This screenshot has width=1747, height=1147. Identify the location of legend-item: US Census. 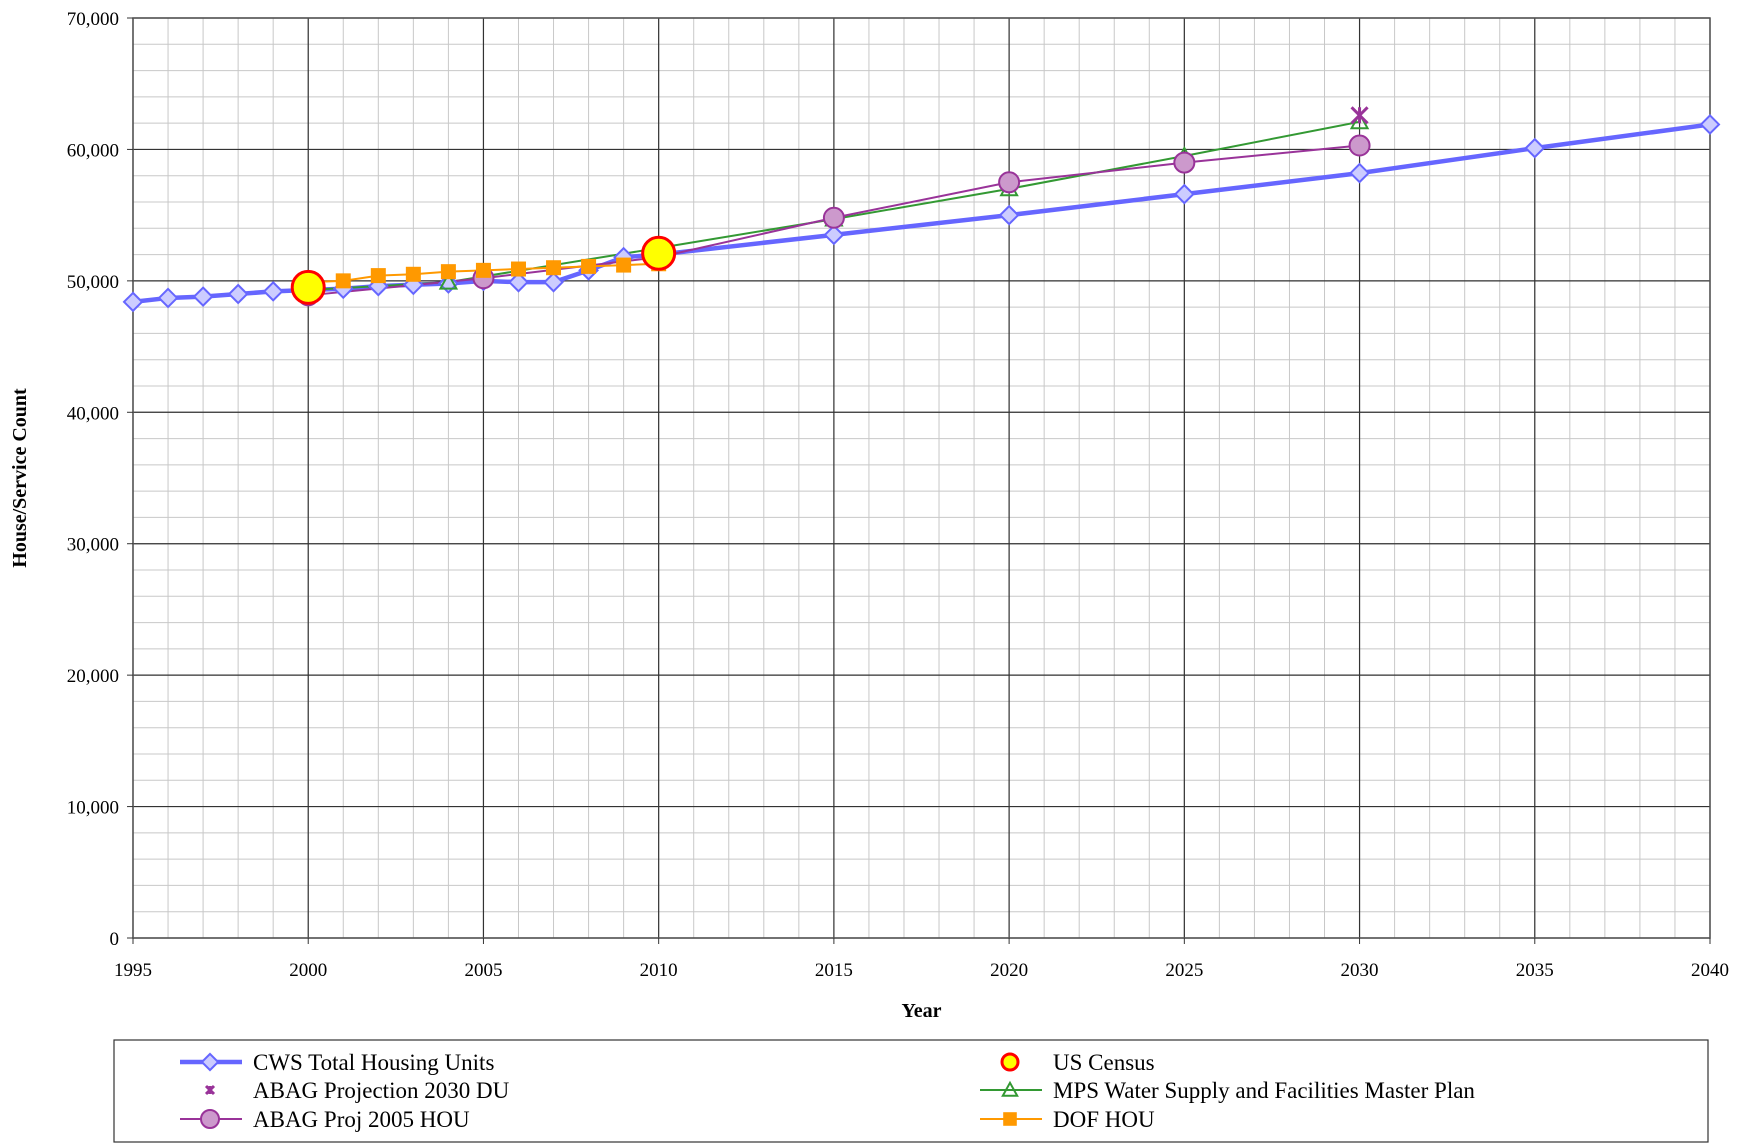
(1077, 1062).